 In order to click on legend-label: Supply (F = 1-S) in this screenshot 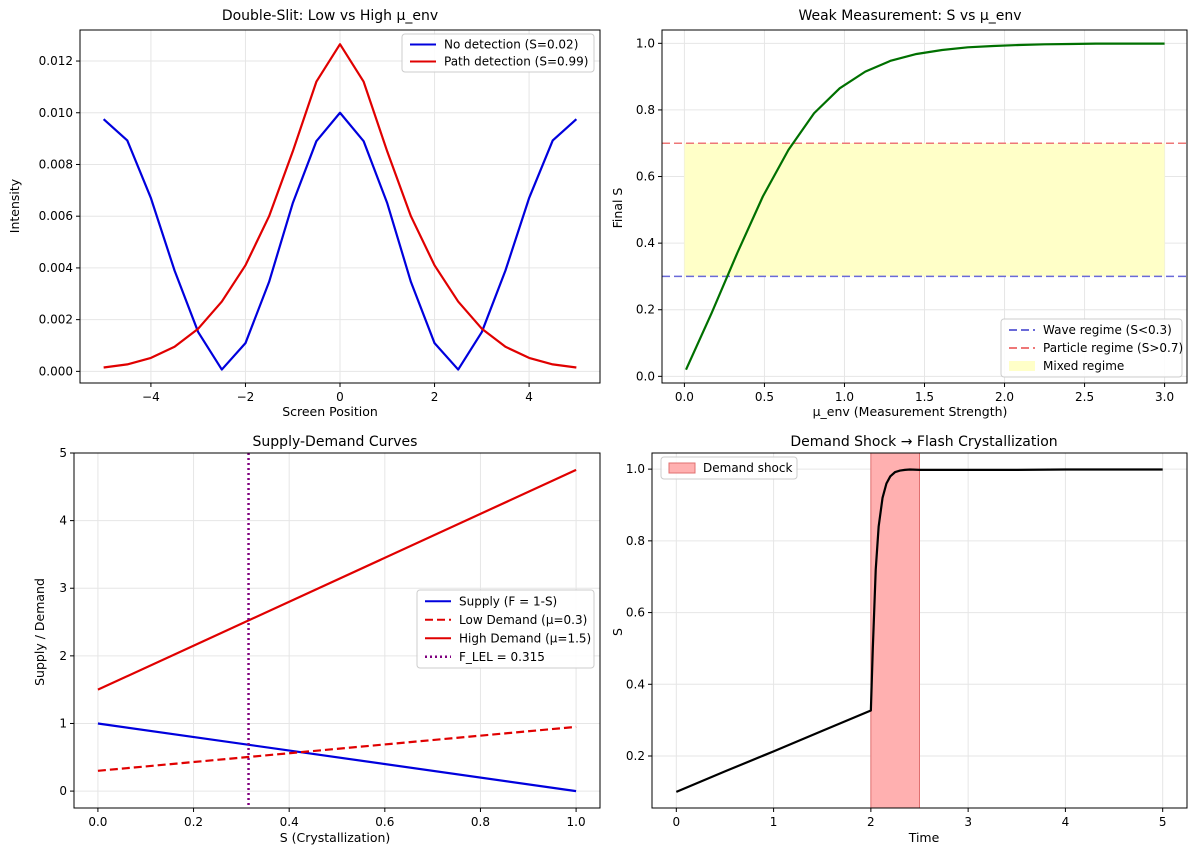, I will do `click(508, 601)`.